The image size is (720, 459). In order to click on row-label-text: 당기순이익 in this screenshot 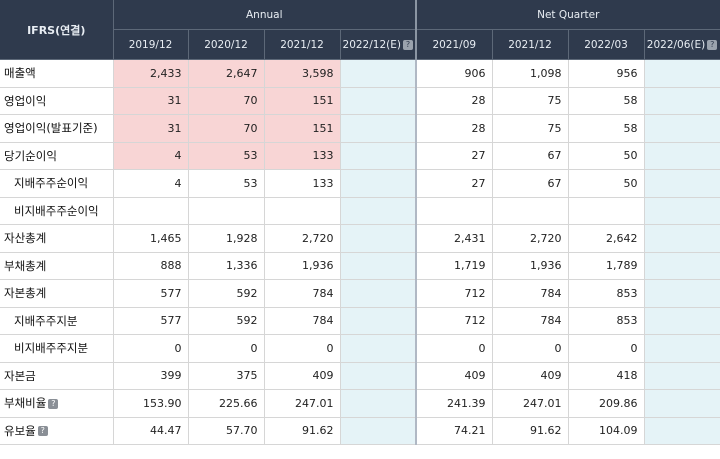, I will do `click(30, 155)`.